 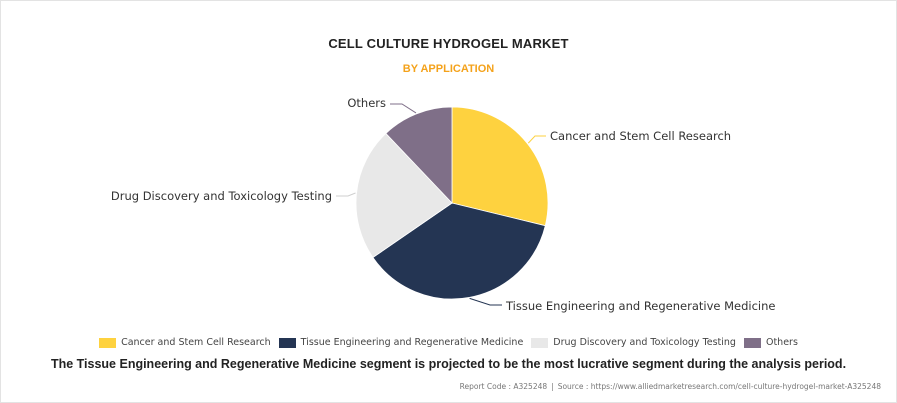 I want to click on pie-slice-cancer, so click(x=500, y=166).